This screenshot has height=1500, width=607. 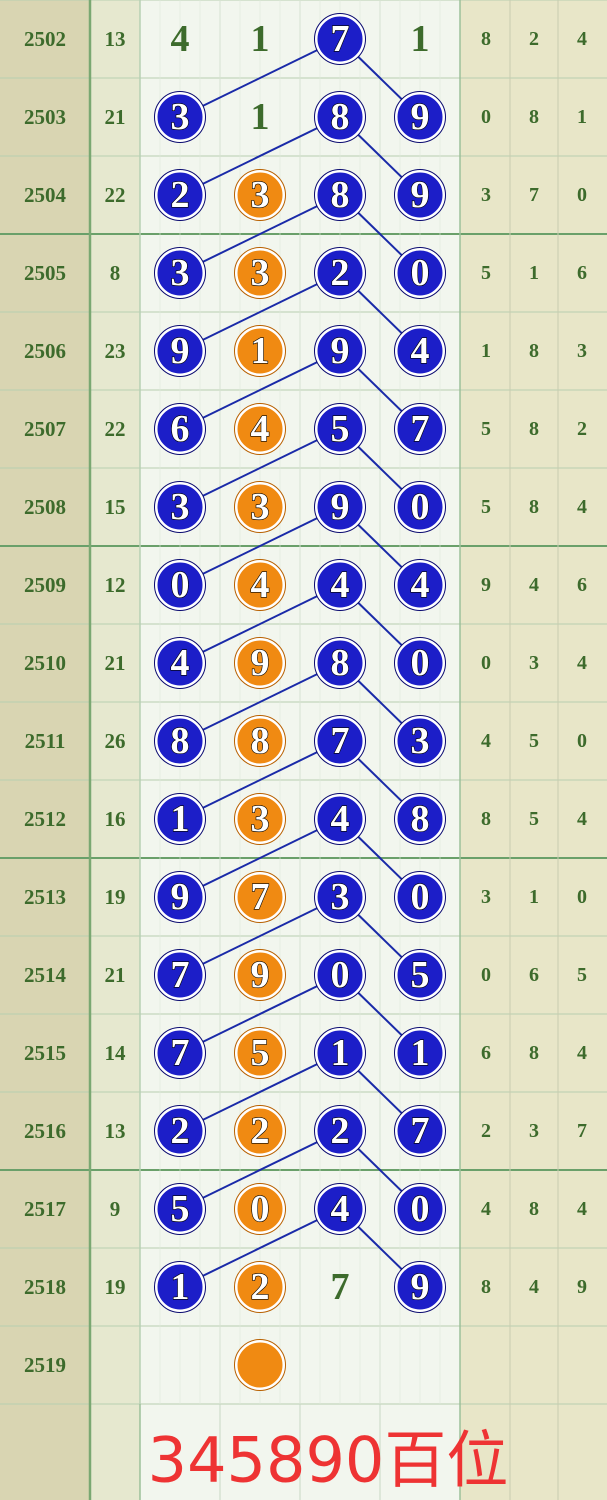 I want to click on period: 2517, so click(x=45, y=1209).